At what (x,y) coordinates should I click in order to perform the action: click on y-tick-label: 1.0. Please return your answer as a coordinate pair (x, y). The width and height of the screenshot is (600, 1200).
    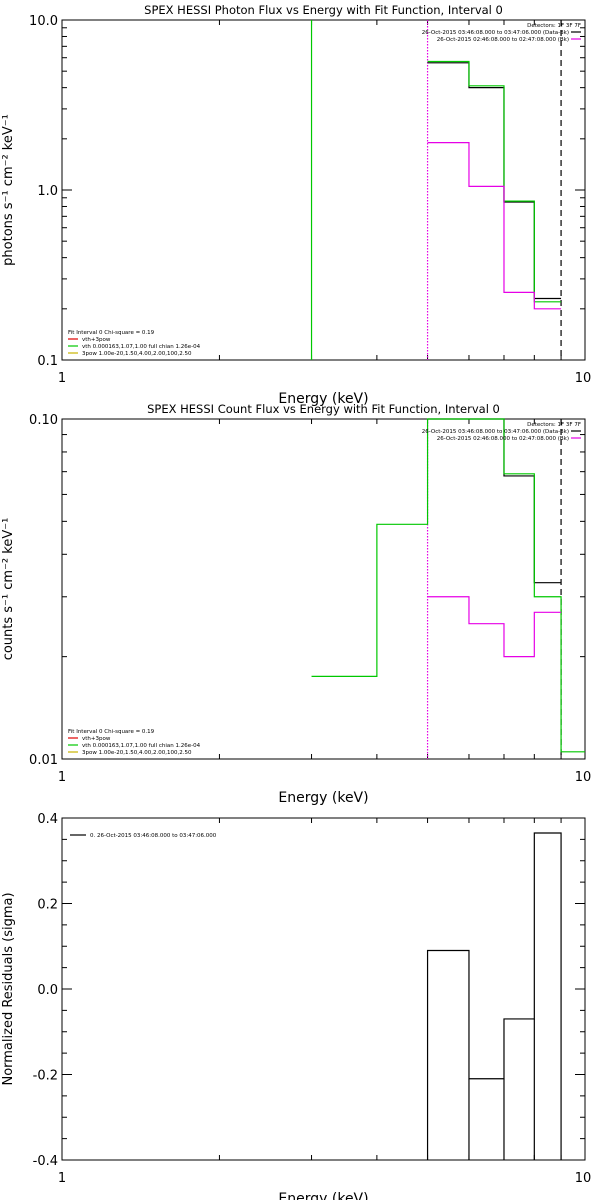
    Looking at the image, I should click on (47, 191).